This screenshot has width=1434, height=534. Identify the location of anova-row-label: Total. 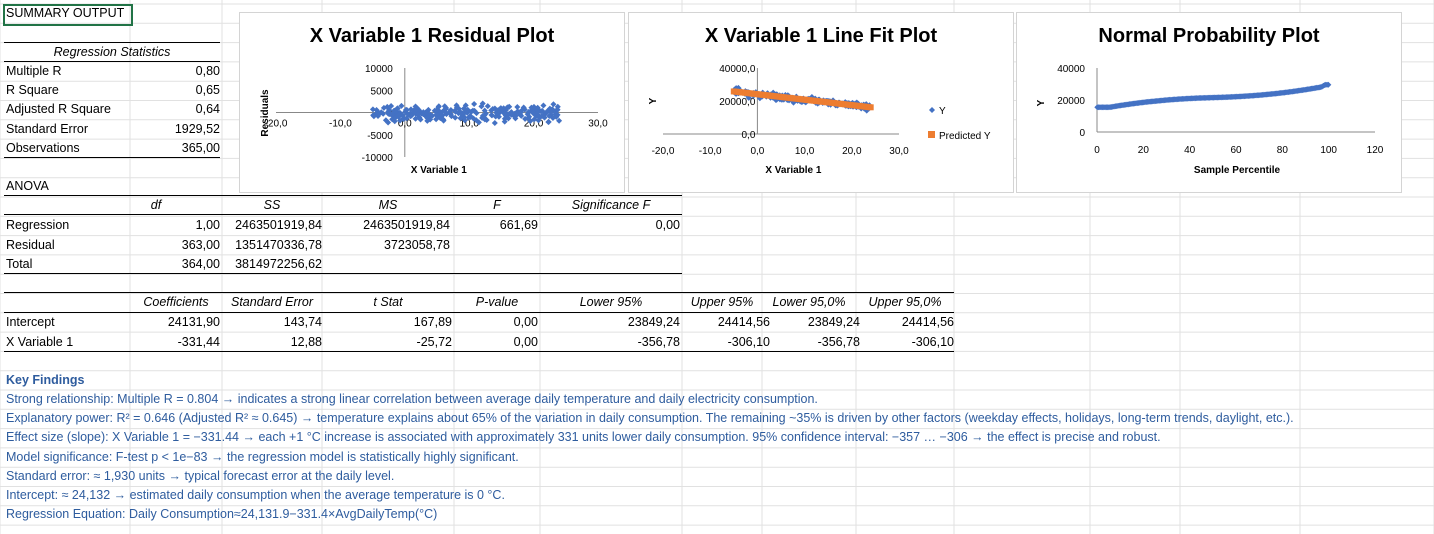
(19, 264).